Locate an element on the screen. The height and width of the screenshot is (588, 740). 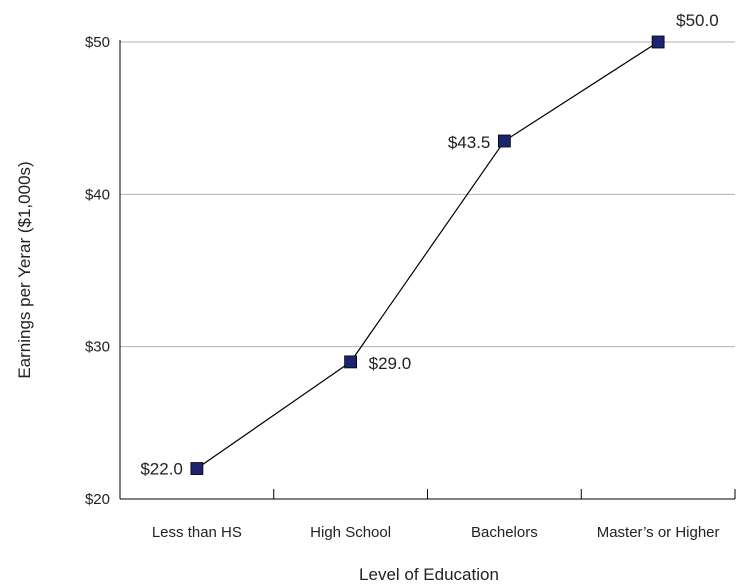
y-tick-label: $30 is located at coordinates (97, 347).